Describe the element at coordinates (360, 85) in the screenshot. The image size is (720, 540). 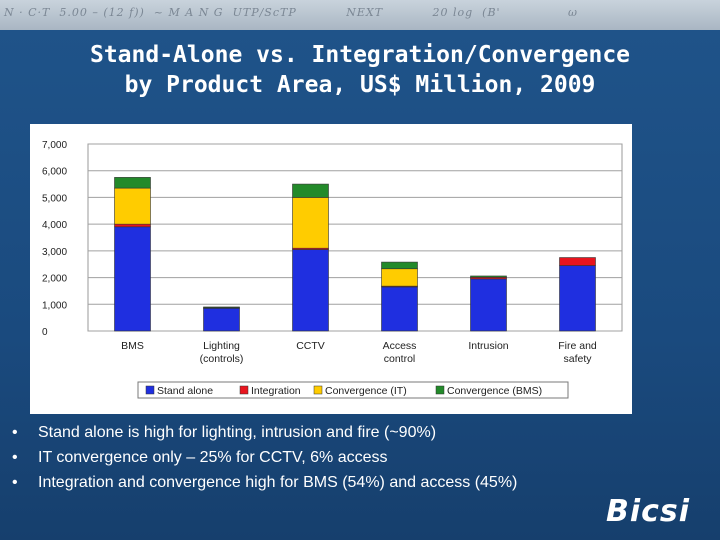
I see `title-line-2: by Product Area, US$ Million, 2009` at that location.